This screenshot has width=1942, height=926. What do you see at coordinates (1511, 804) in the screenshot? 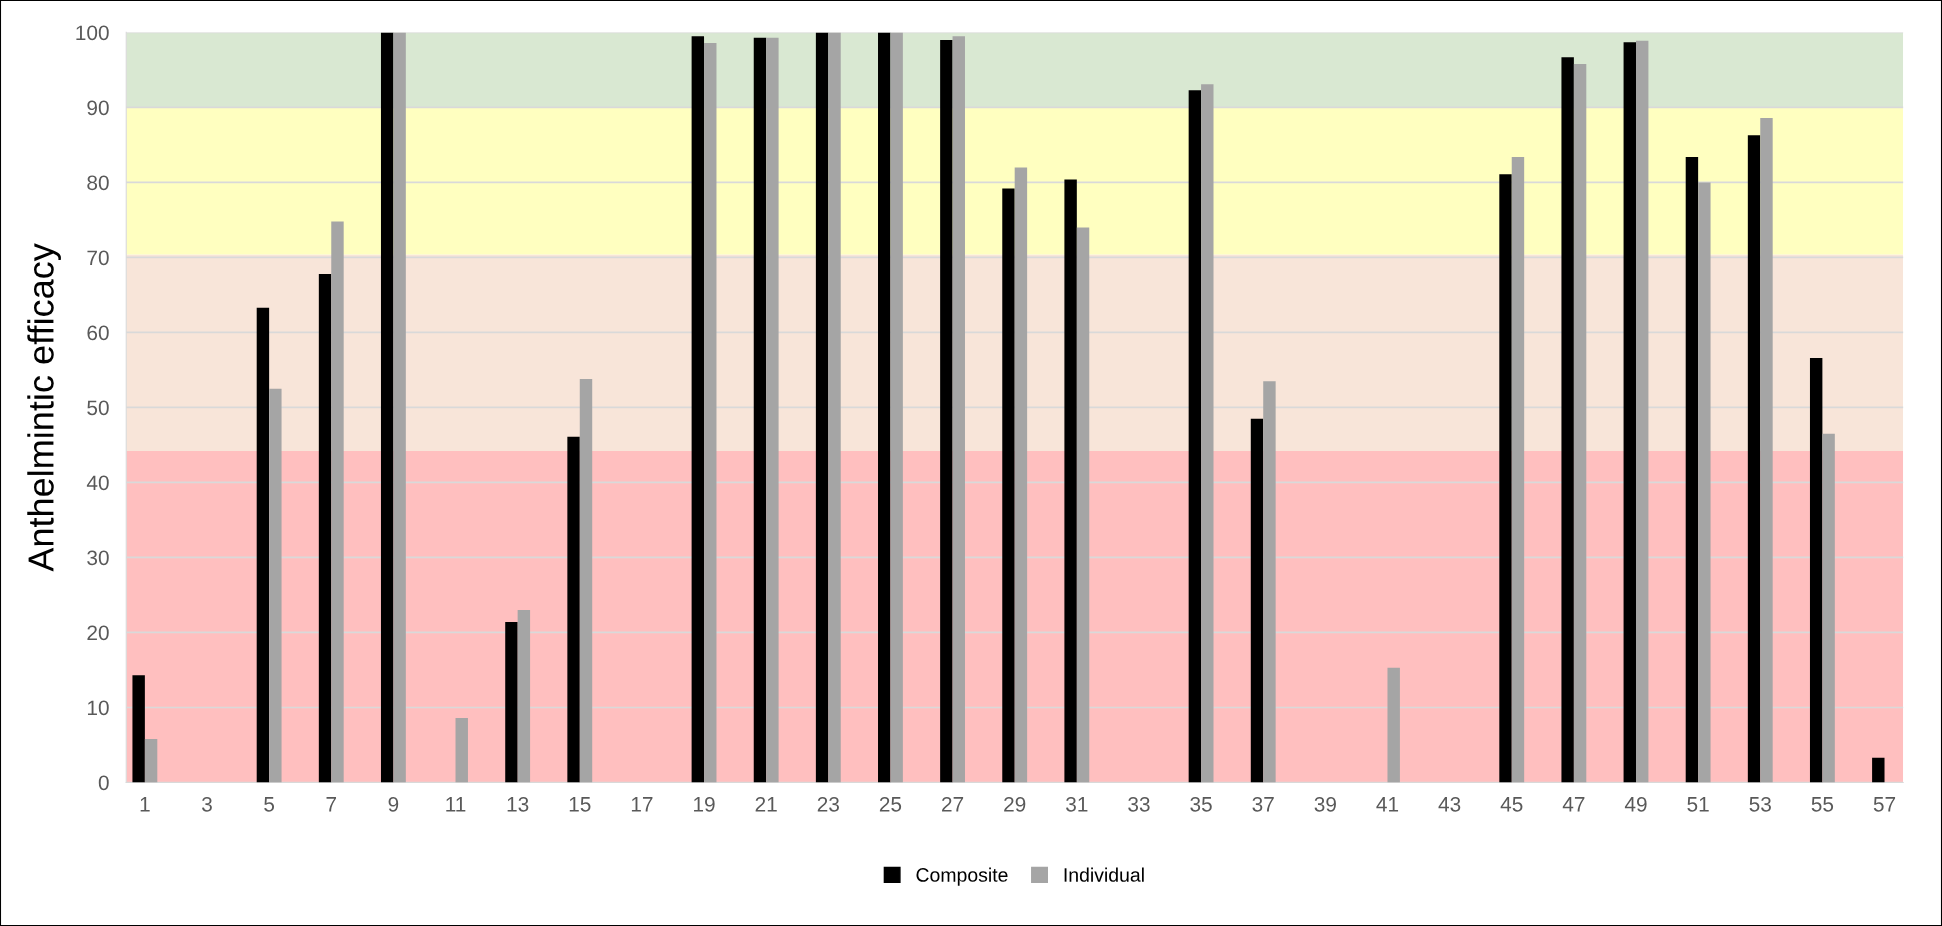
I see `x-tick-label: 45` at bounding box center [1511, 804].